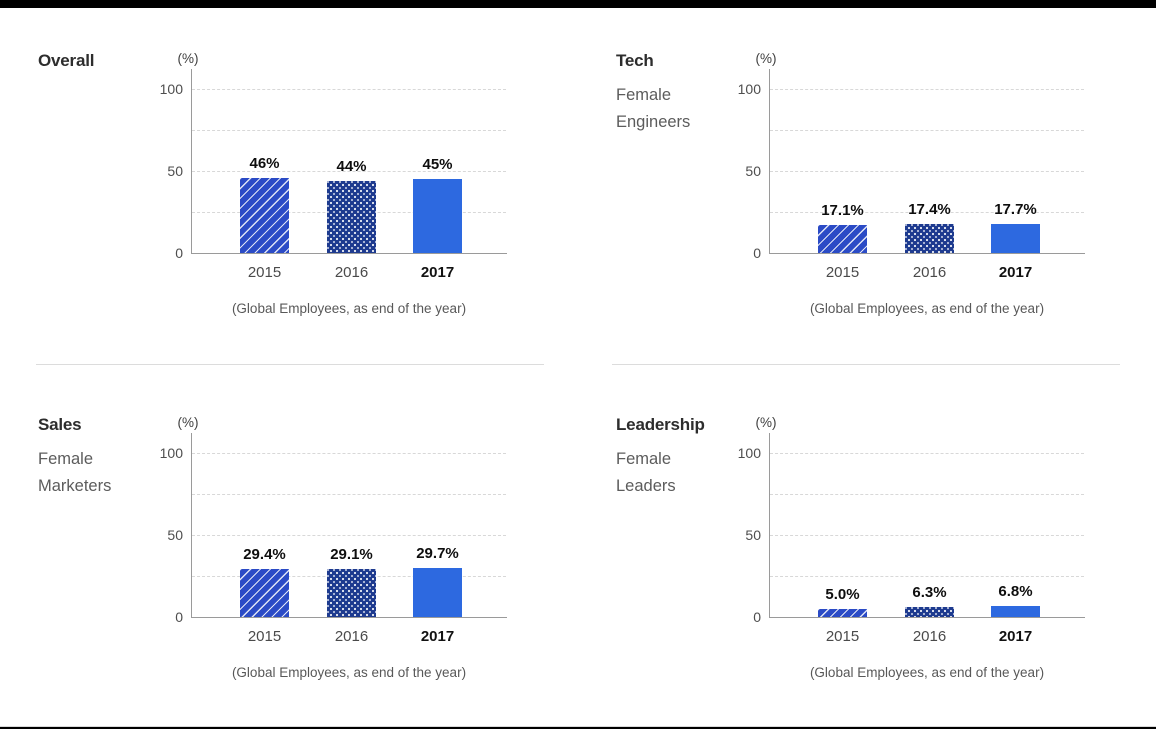 This screenshot has height=729, width=1156. What do you see at coordinates (75, 486) in the screenshot?
I see `chart-subtitle-line: Marketers` at bounding box center [75, 486].